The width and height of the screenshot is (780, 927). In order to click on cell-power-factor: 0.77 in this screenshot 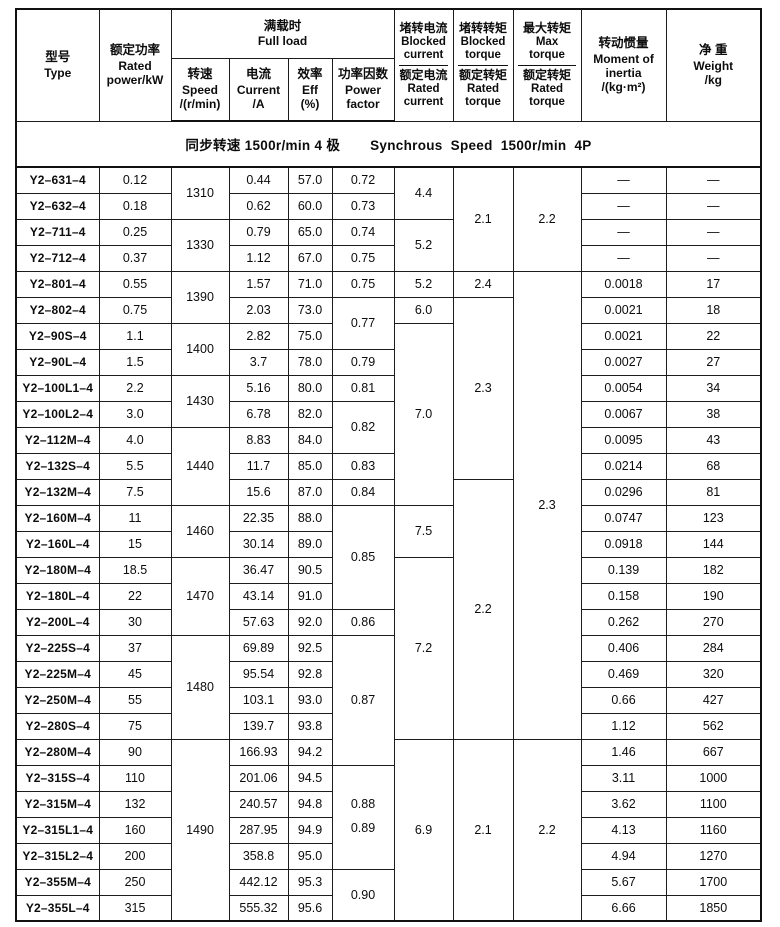, I will do `click(363, 323)`.